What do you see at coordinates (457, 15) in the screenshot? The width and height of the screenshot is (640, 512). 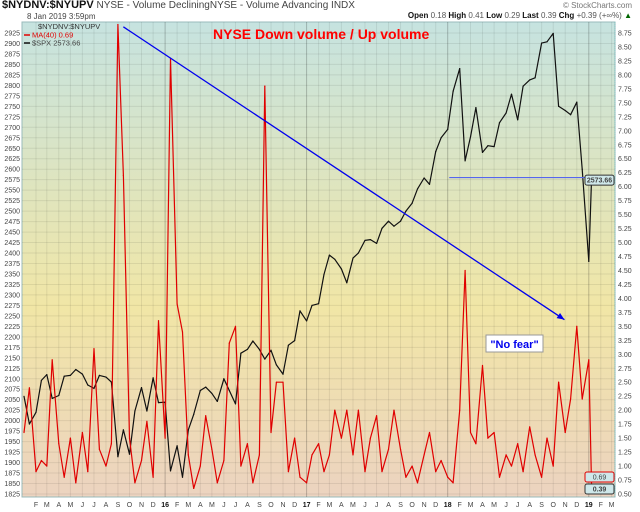 I see `high-label: High` at bounding box center [457, 15].